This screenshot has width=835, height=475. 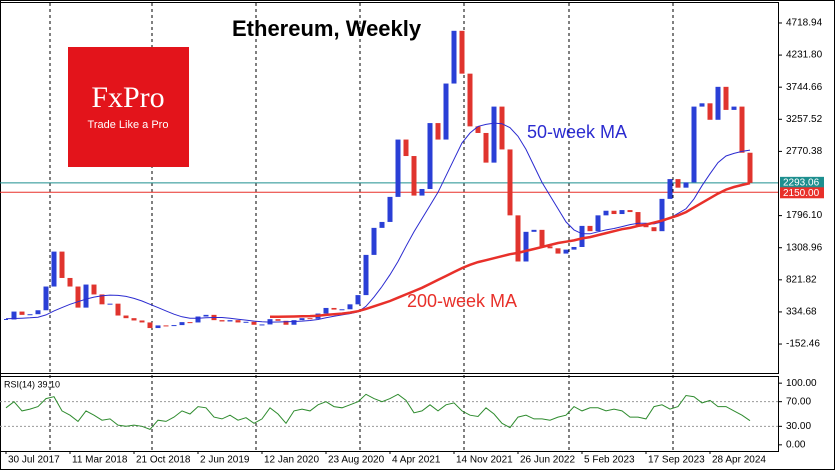 What do you see at coordinates (609, 460) in the screenshot?
I see `x-tick-label: 5 Feb 2023` at bounding box center [609, 460].